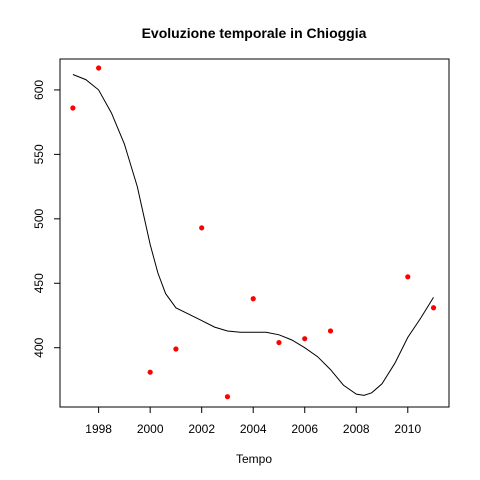 Image resolution: width=480 pixels, height=480 pixels. What do you see at coordinates (98, 429) in the screenshot?
I see `x-tick-label: 1998` at bounding box center [98, 429].